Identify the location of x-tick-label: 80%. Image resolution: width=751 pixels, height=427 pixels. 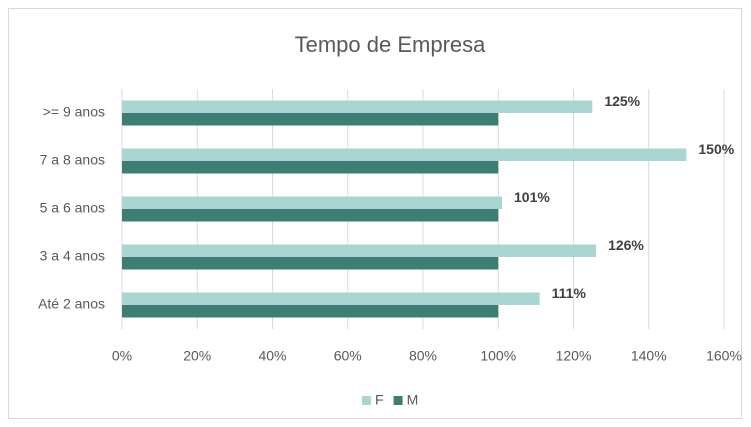
(423, 356).